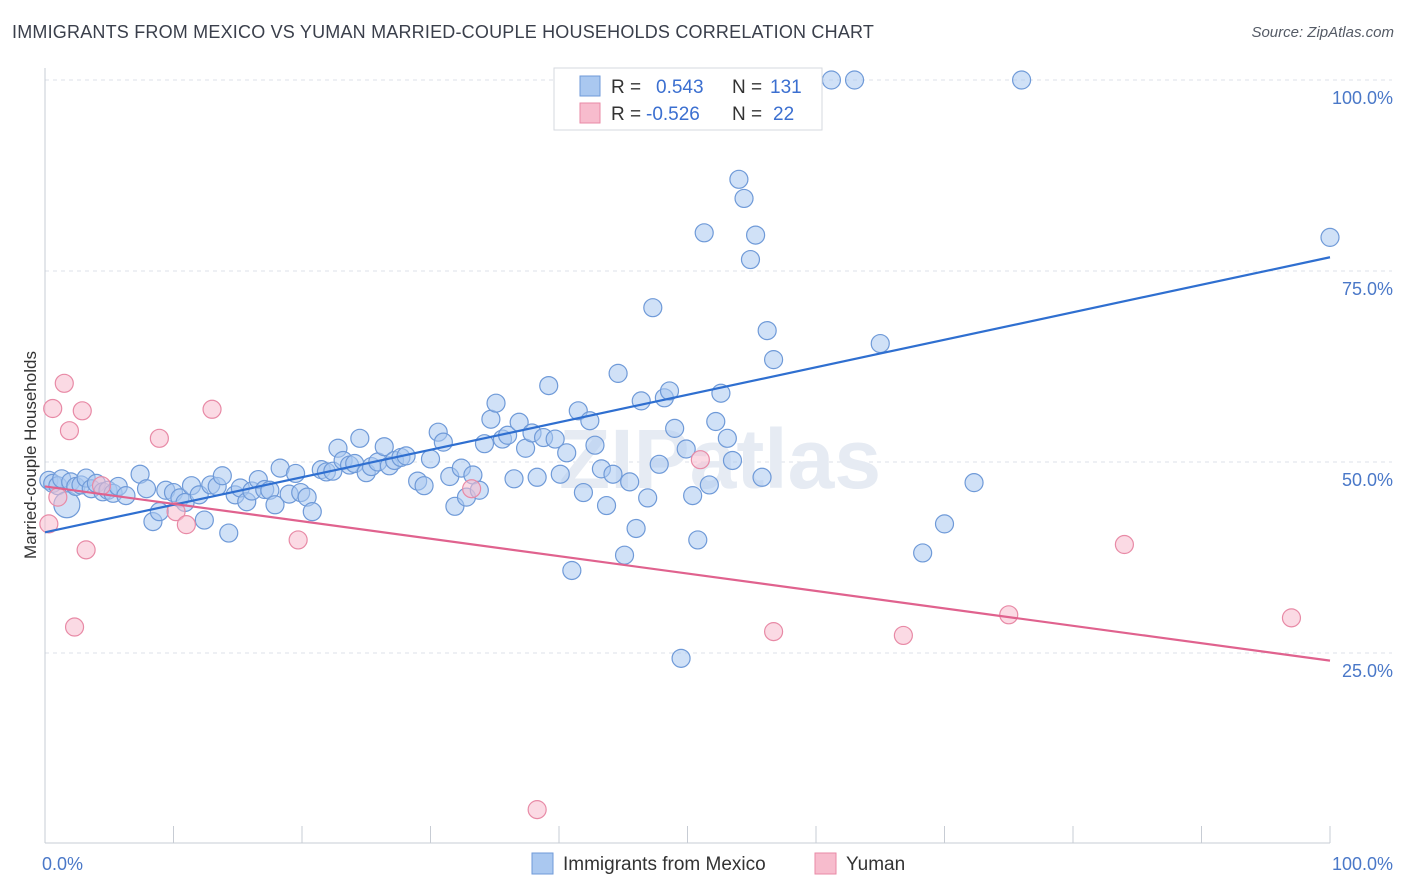 This screenshot has height=892, width=1406. What do you see at coordinates (825, 863) in the screenshot?
I see `legend-swatch-yuman` at bounding box center [825, 863].